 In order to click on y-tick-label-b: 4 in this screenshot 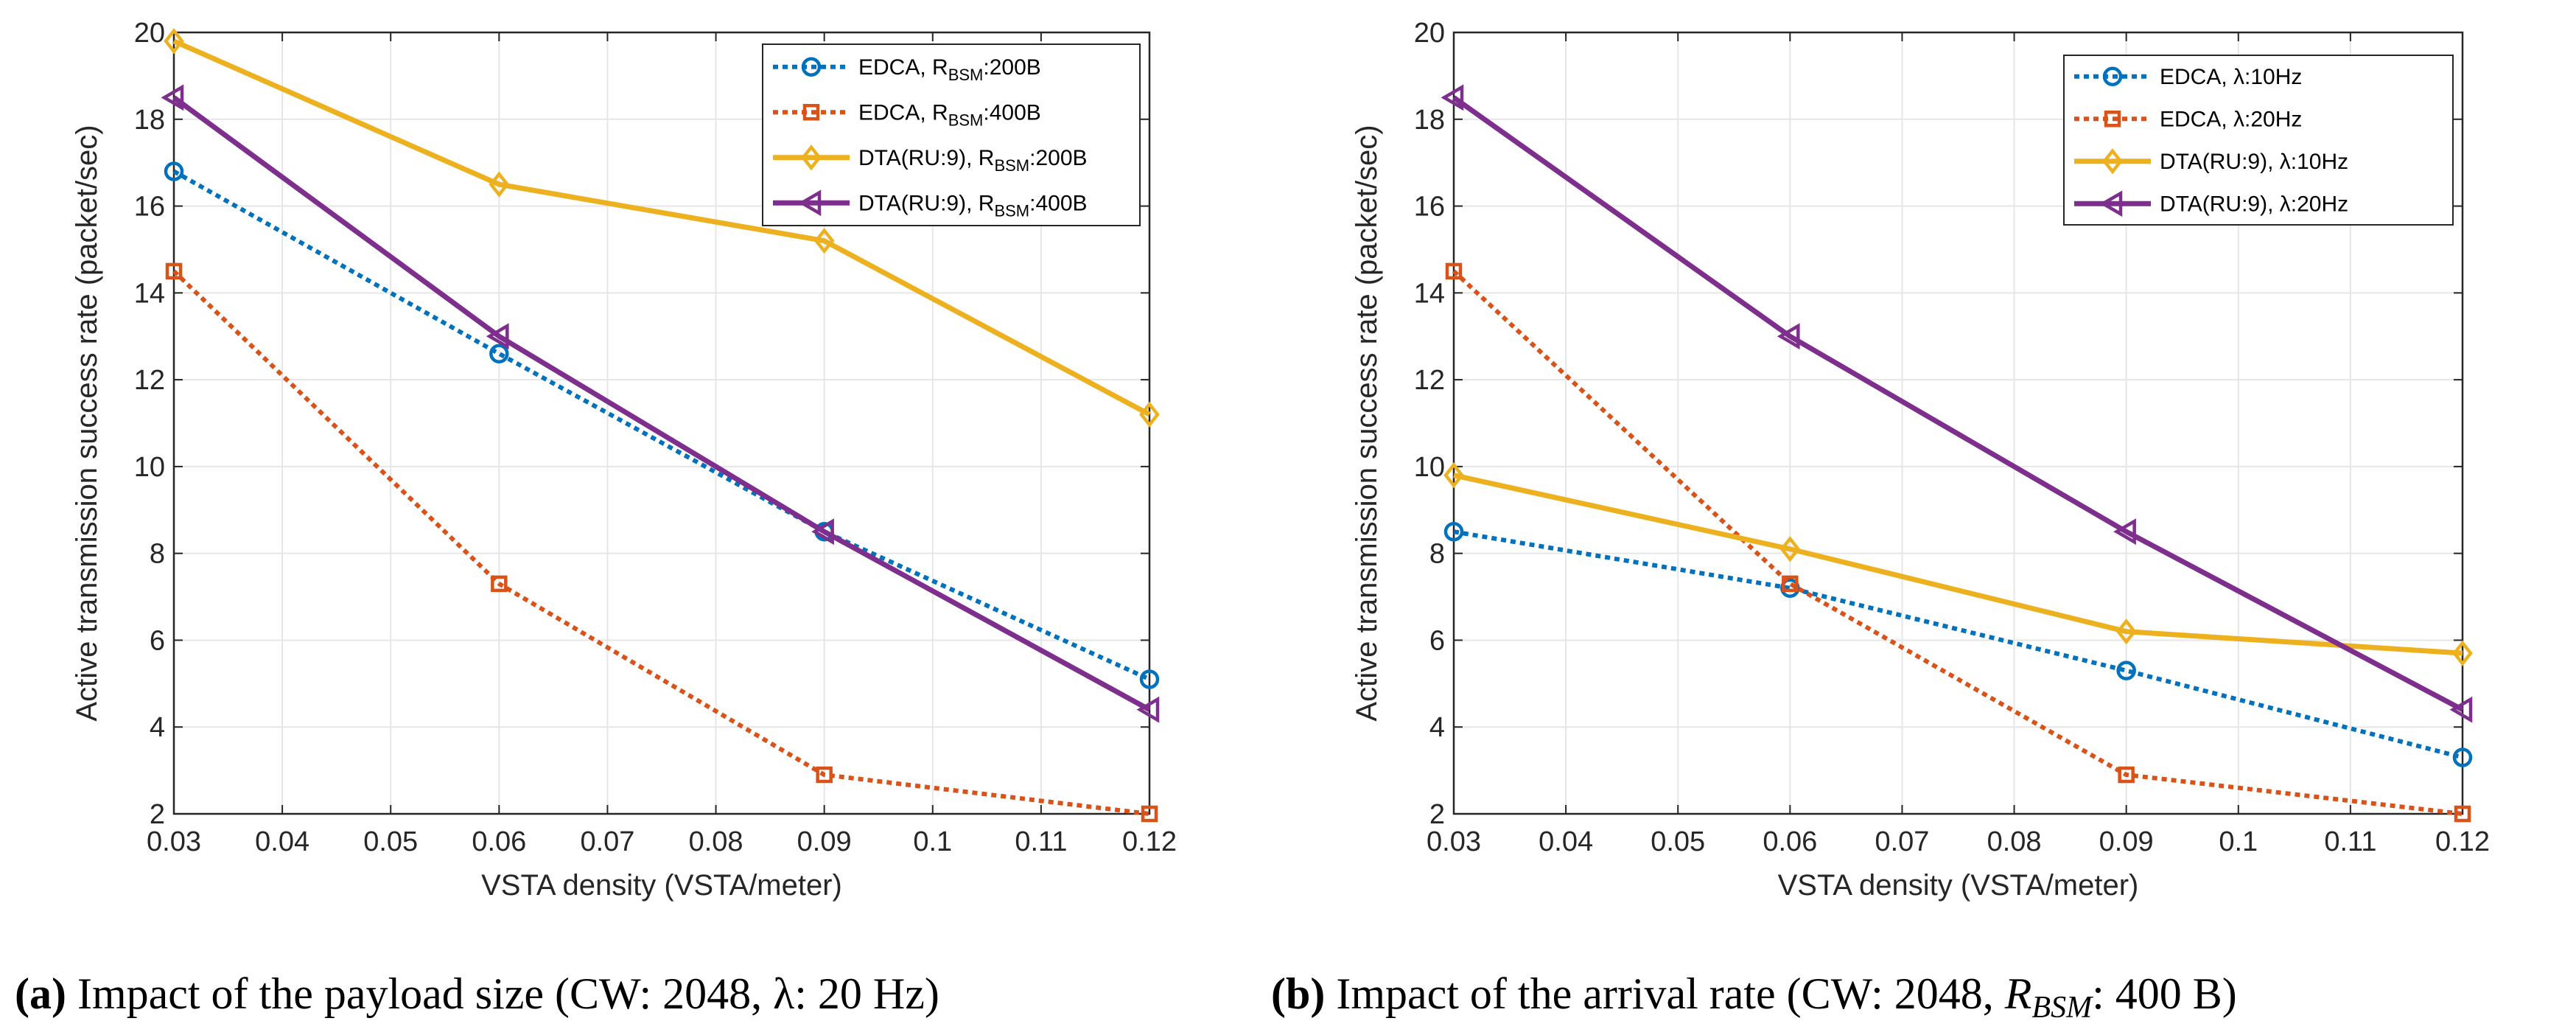, I will do `click(1437, 727)`.